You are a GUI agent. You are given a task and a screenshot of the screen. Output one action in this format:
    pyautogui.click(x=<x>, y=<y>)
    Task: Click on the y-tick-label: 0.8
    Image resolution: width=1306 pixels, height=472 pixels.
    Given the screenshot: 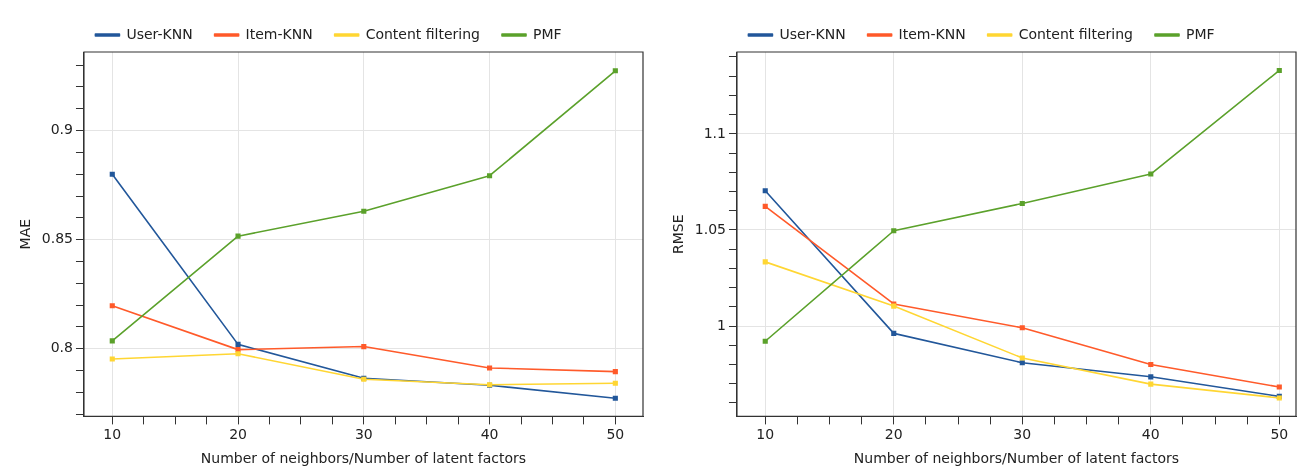 What is the action you would take?
    pyautogui.click(x=61, y=347)
    